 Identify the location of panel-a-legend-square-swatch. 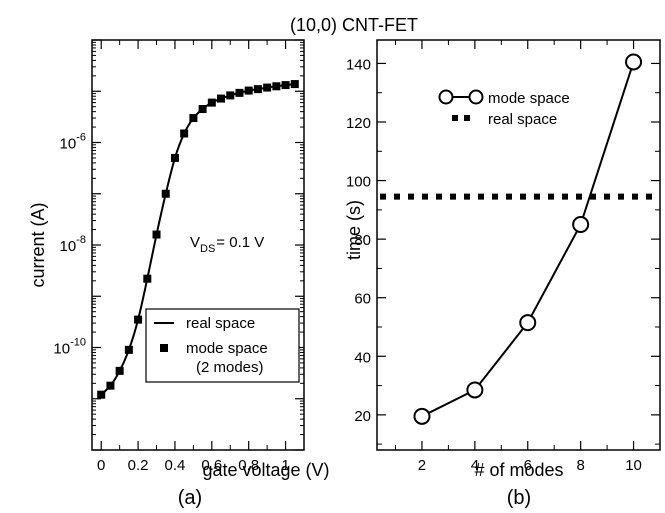
(164, 348).